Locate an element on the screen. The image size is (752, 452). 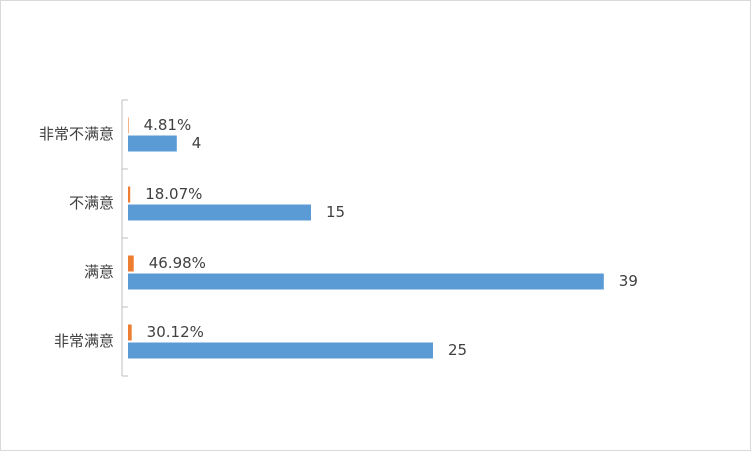
data-label: 46.98% is located at coordinates (177, 263).